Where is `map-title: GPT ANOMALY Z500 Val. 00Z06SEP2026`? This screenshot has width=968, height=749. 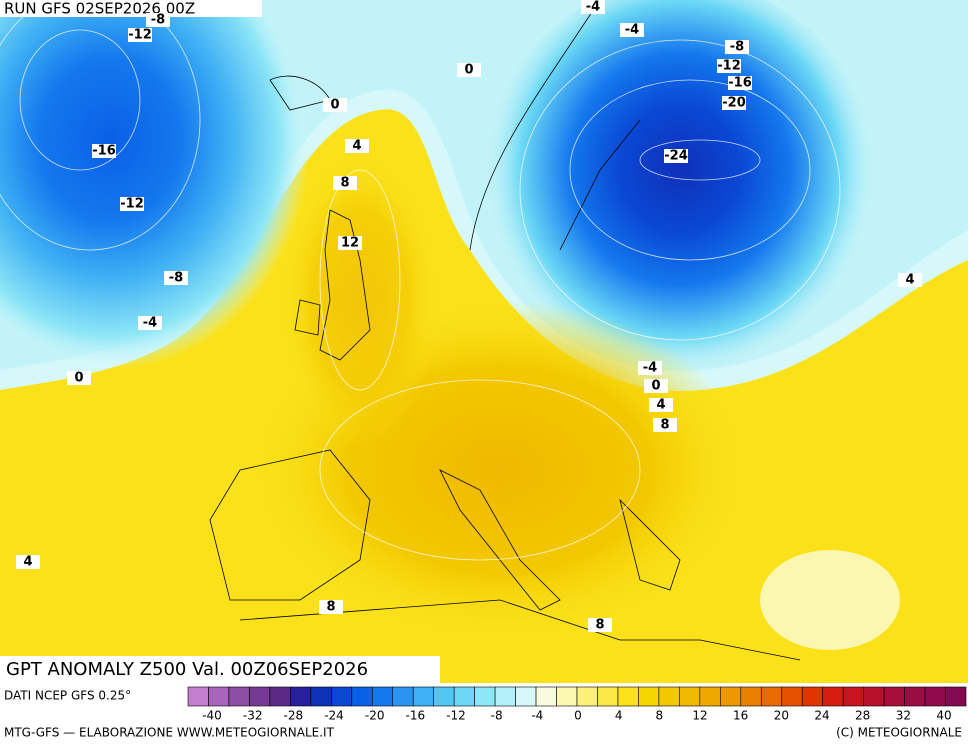
map-title: GPT ANOMALY Z500 Val. 00Z06SEP2026 is located at coordinates (187, 669).